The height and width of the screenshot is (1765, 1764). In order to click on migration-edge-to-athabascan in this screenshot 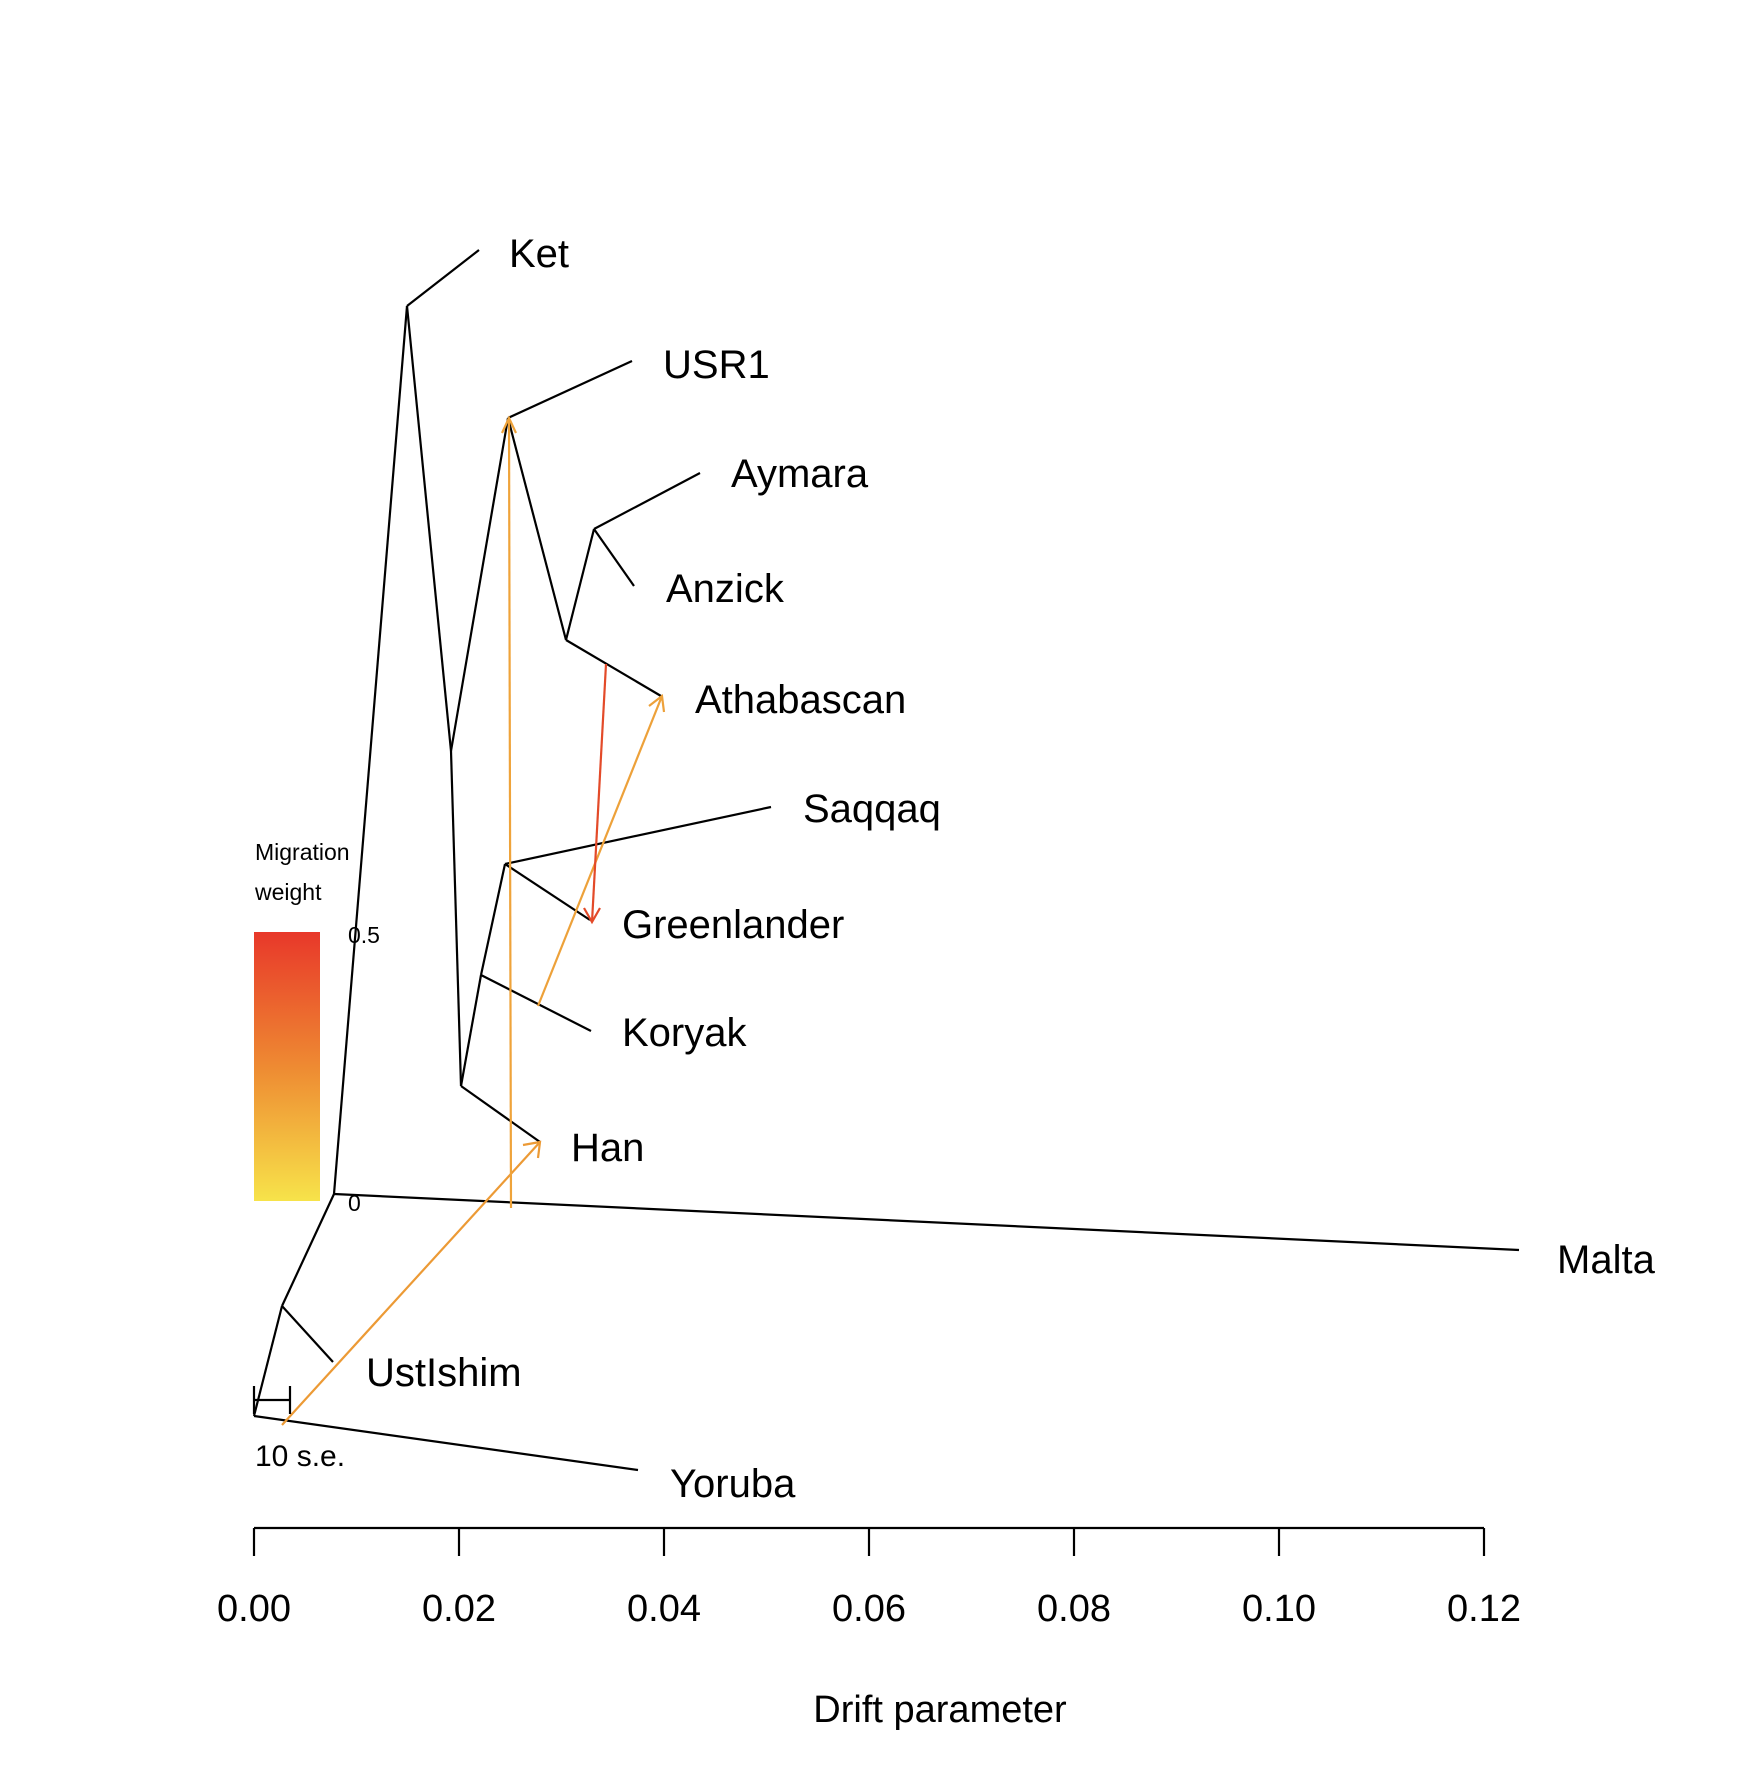, I will do `click(601, 850)`.